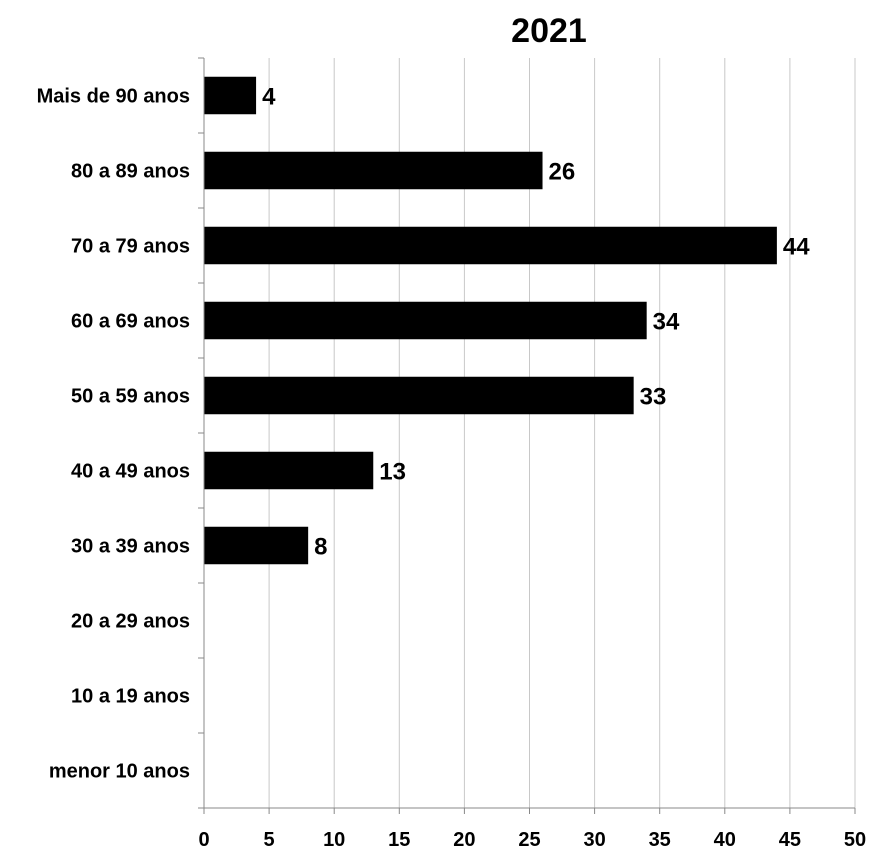  I want to click on category-label: 10 a 19 anos, so click(130, 697).